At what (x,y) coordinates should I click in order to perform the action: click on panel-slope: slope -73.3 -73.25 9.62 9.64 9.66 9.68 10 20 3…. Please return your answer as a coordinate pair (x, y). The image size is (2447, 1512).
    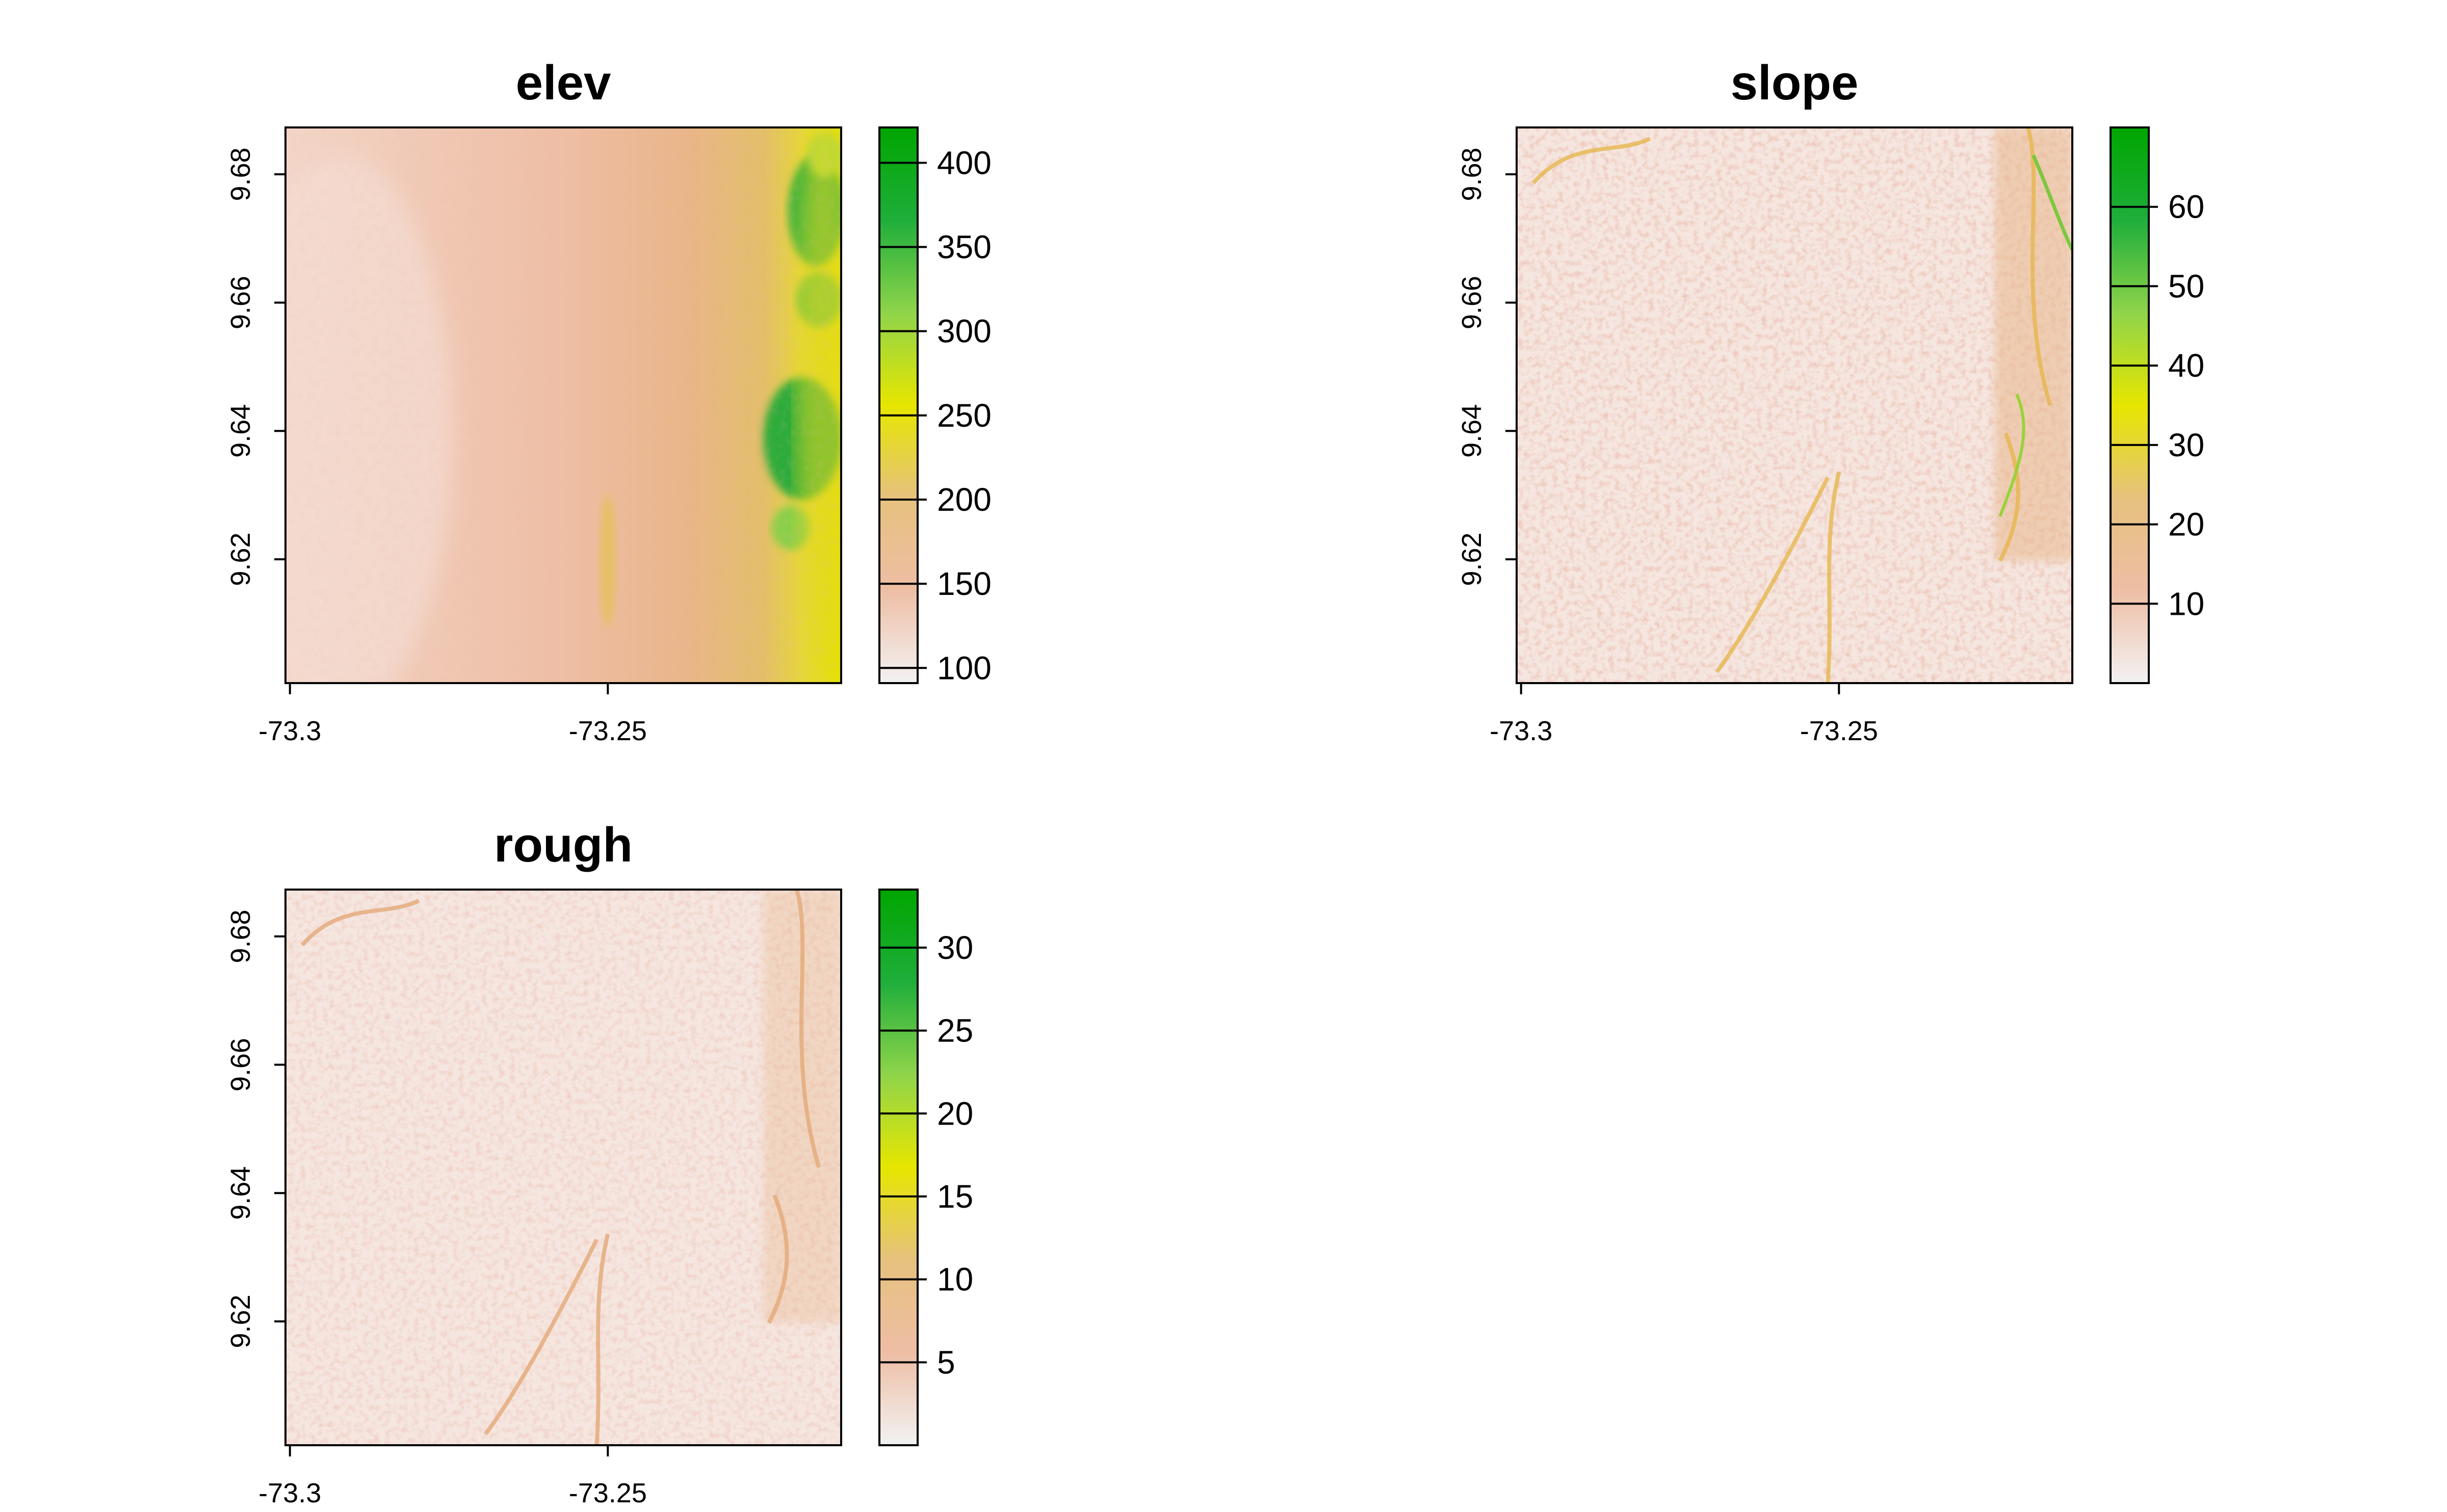
    Looking at the image, I should click on (1830, 401).